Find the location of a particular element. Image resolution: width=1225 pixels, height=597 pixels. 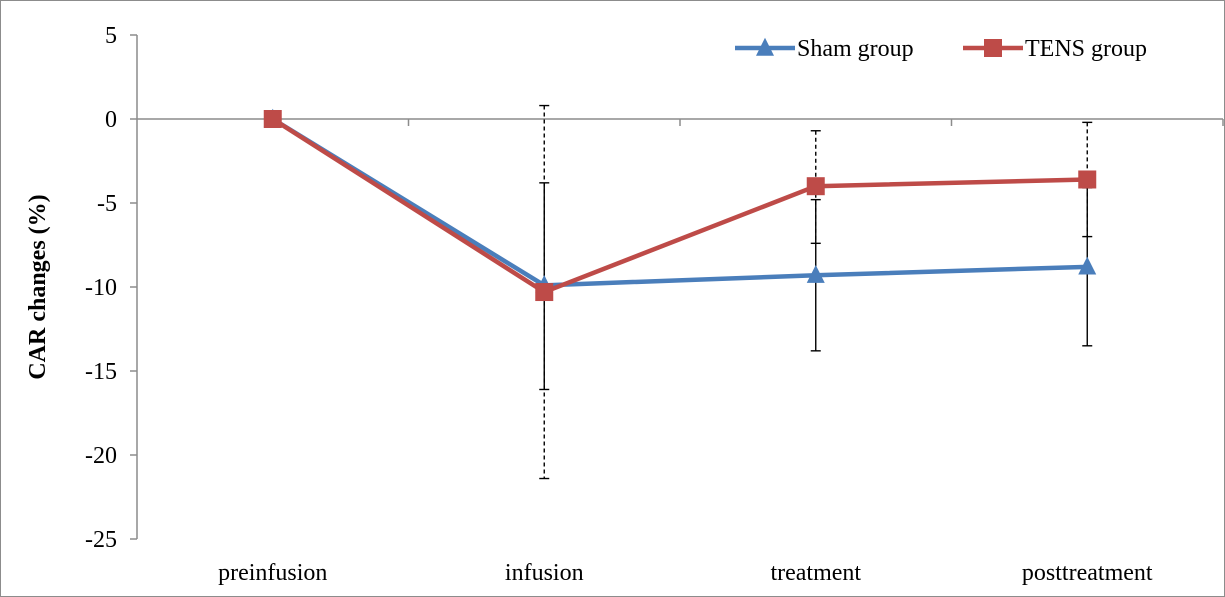

y-tick-label: -15 is located at coordinates (101, 372).